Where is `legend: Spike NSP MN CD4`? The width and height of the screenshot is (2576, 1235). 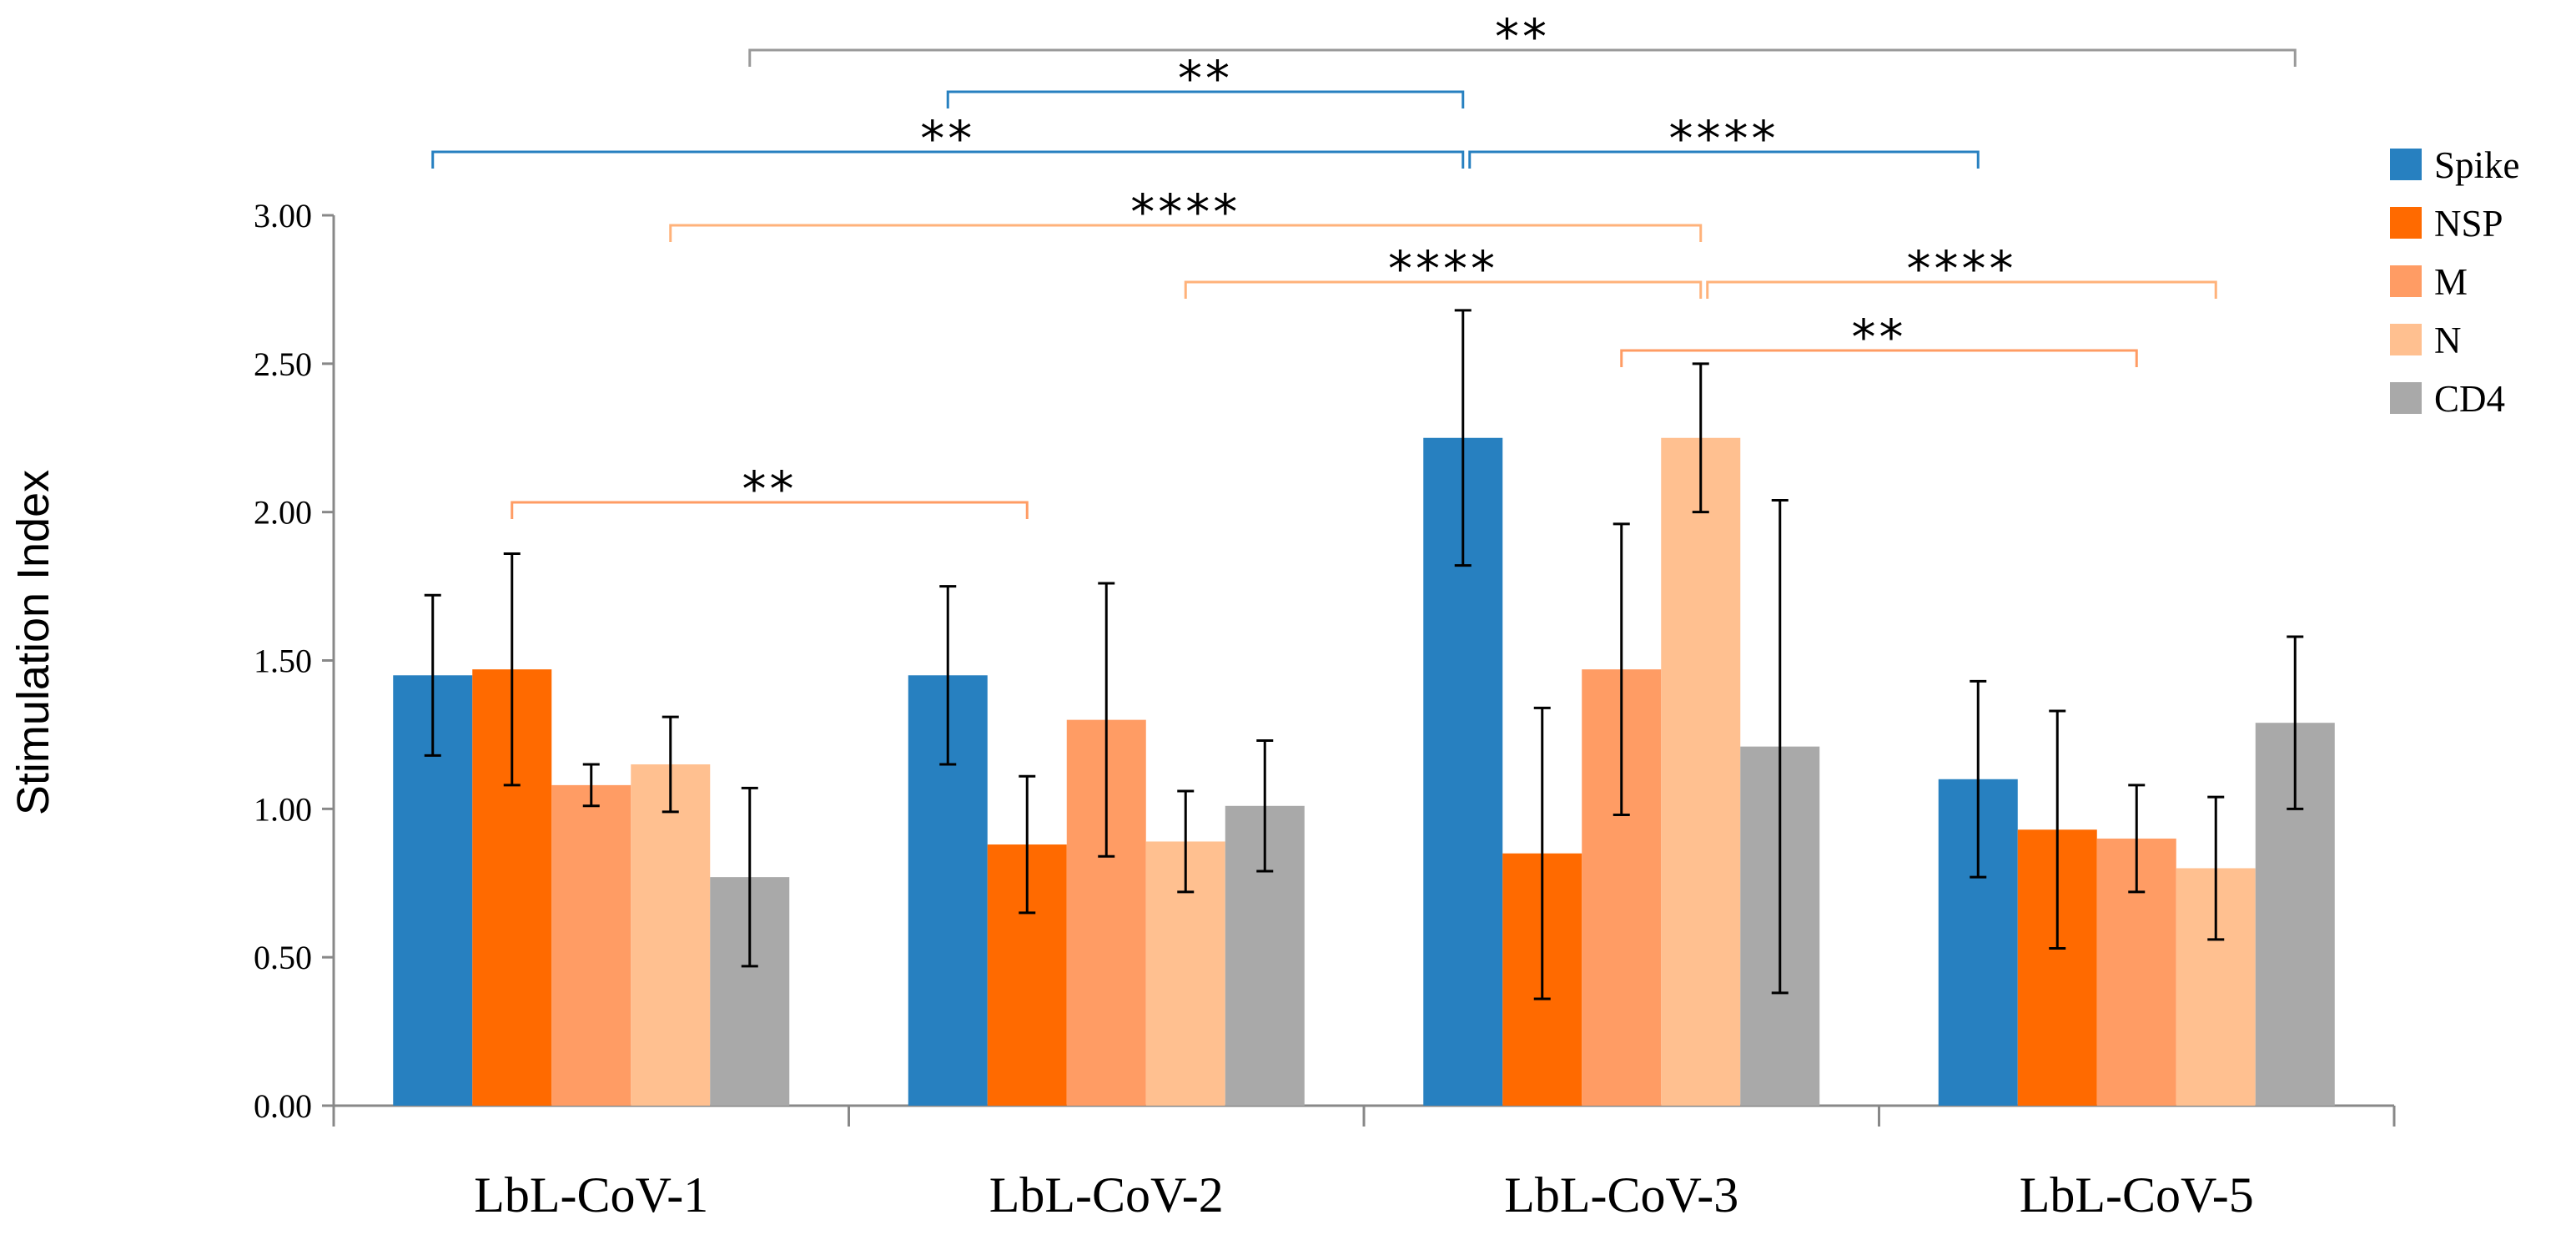 legend: Spike NSP MN CD4 is located at coordinates (2455, 282).